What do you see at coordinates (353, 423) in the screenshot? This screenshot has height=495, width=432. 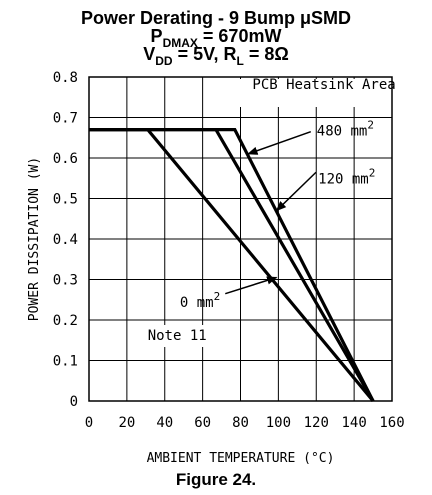 I see `x-tick-label: 140` at bounding box center [353, 423].